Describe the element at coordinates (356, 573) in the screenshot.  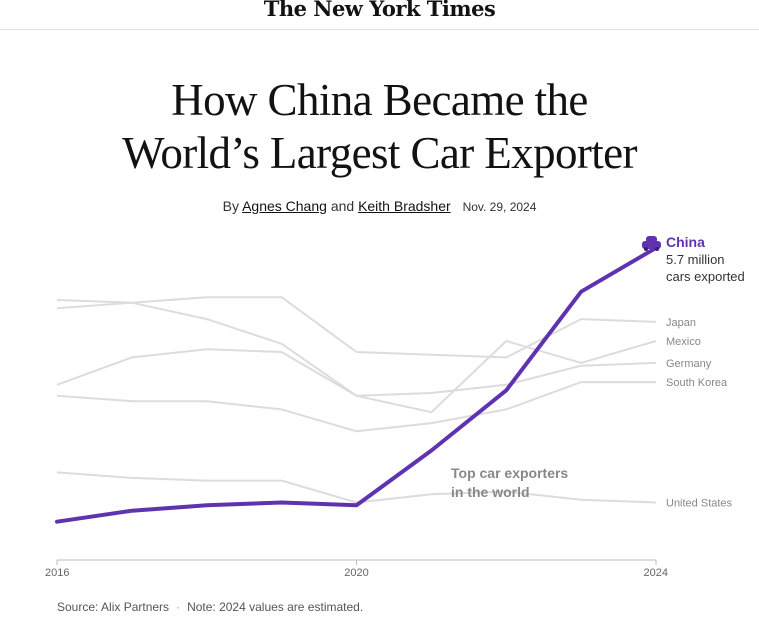
I see `x-tick-label-2020: 2020` at that location.